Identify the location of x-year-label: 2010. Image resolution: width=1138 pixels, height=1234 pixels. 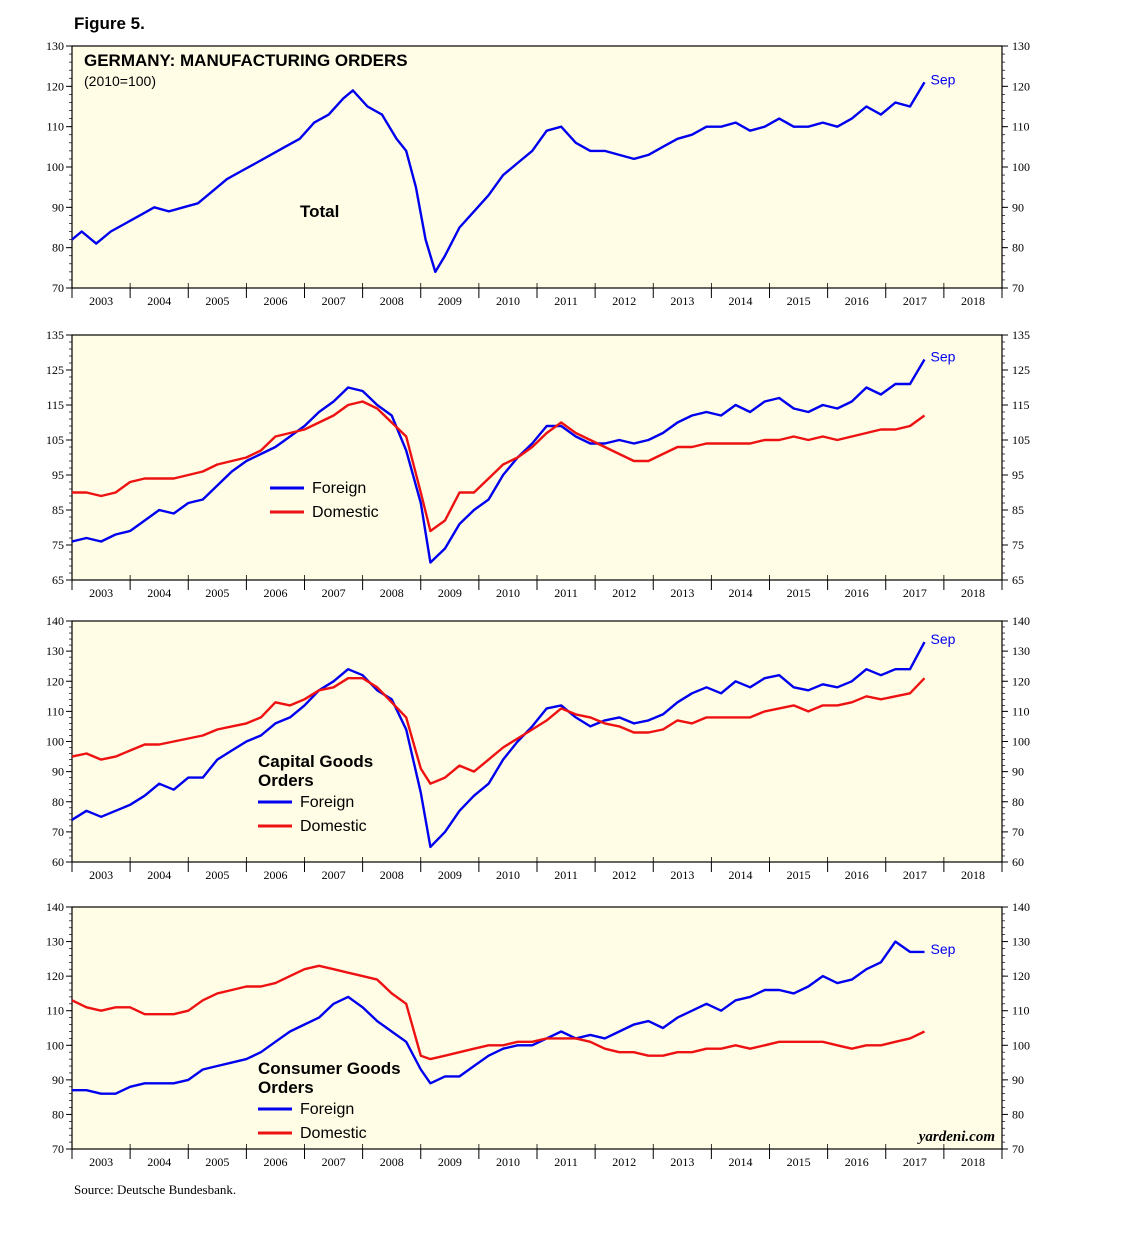
(508, 875).